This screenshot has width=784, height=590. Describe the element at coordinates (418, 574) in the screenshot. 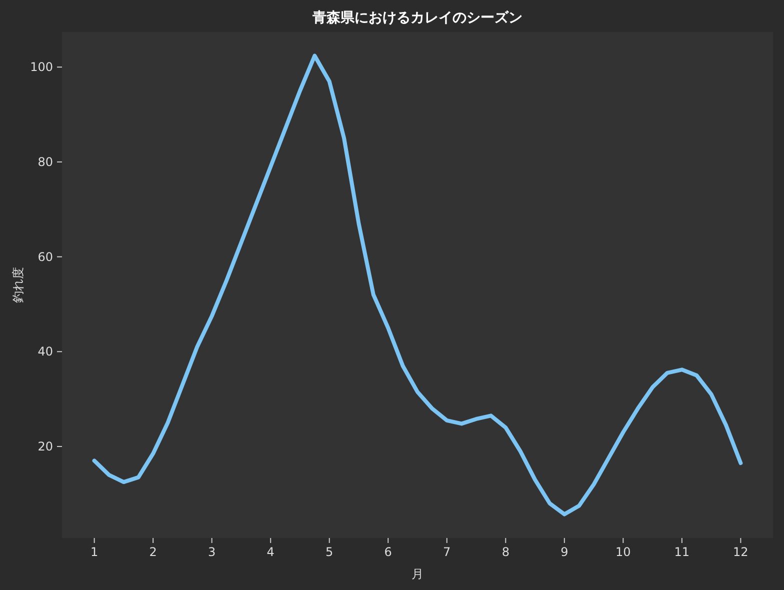

I see `x-axis-title: 月` at that location.